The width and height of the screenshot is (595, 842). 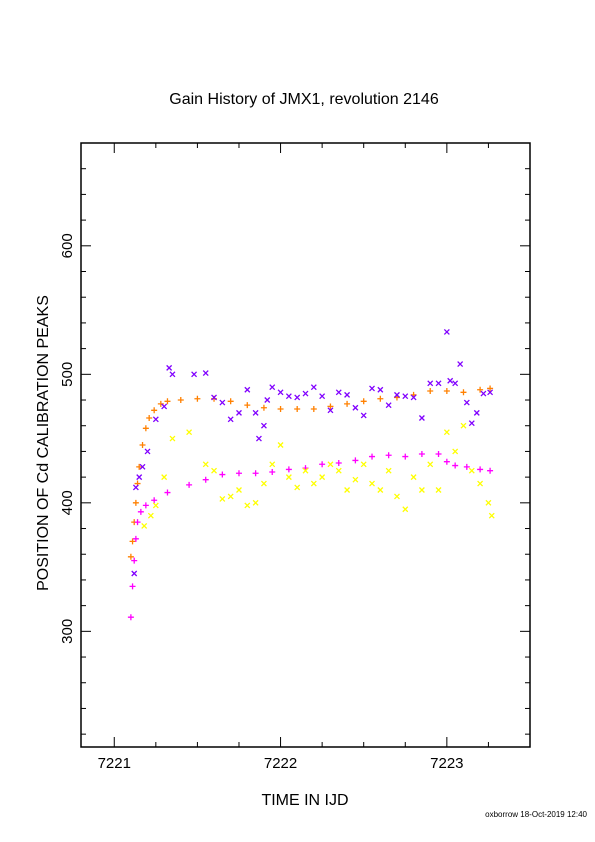 I want to click on footer-stamp: oxborrow 18-Oct-2019 12:40, so click(x=536, y=814).